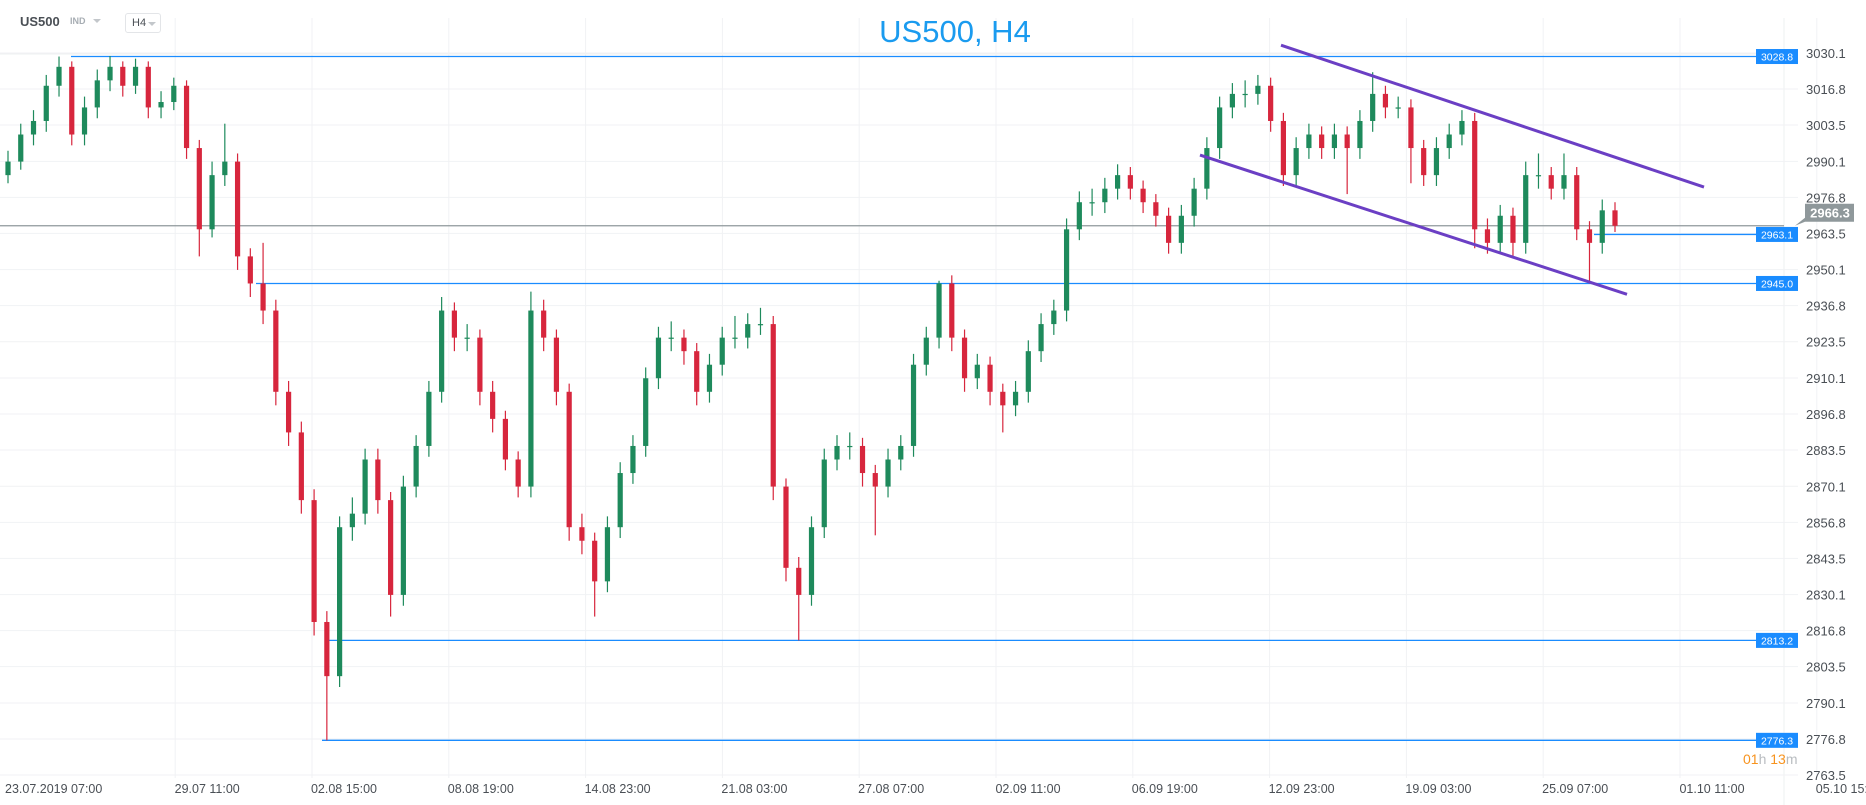 The height and width of the screenshot is (805, 1866). I want to click on symbol-label: US500, so click(40, 21).